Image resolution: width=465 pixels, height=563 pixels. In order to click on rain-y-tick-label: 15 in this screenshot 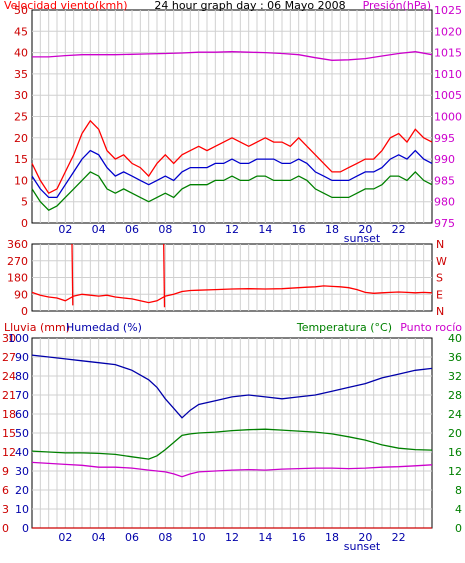, I will do `click(9, 433)`.